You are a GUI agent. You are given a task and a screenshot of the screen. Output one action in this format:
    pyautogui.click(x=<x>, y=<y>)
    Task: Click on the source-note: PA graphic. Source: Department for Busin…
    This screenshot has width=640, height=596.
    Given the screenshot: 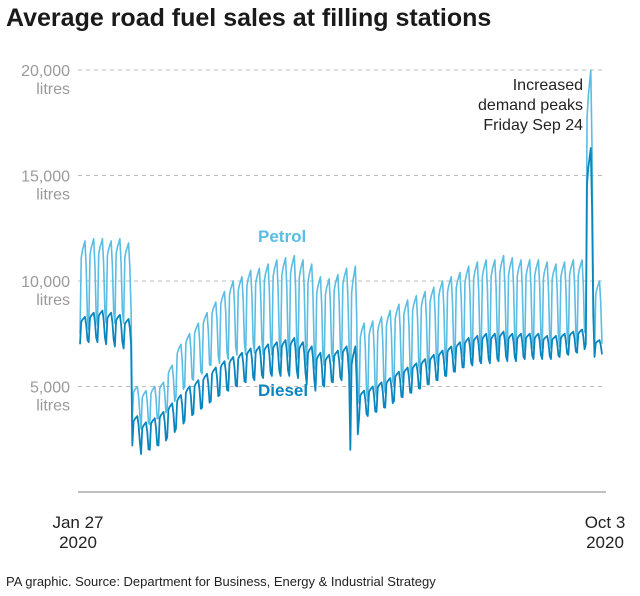 What is the action you would take?
    pyautogui.click(x=221, y=581)
    